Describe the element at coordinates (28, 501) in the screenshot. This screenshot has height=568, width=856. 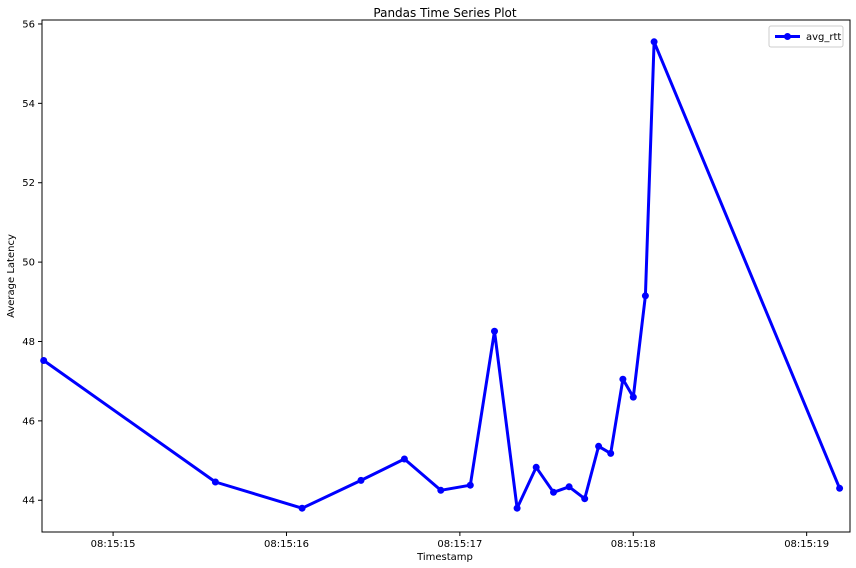
I see `y-tick-label: 44` at that location.